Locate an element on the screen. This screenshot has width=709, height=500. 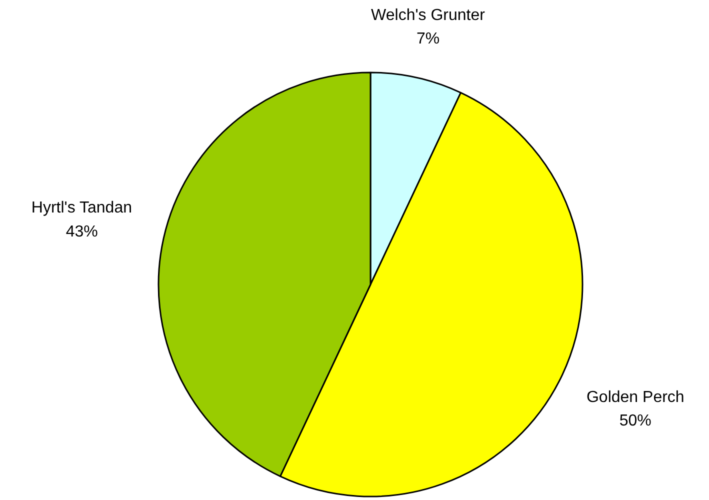
data-label: 7% is located at coordinates (428, 39).